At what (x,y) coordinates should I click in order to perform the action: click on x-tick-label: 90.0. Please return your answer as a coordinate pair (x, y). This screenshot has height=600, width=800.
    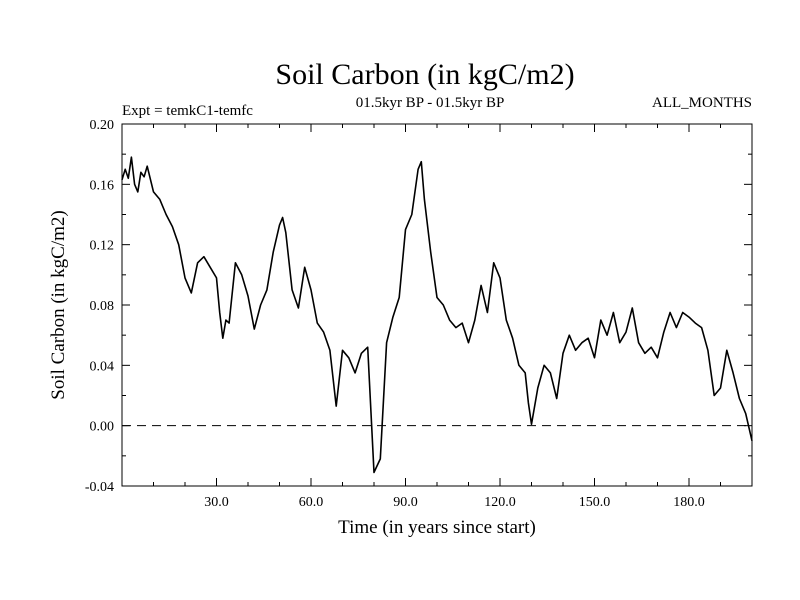
    Looking at the image, I should click on (405, 502).